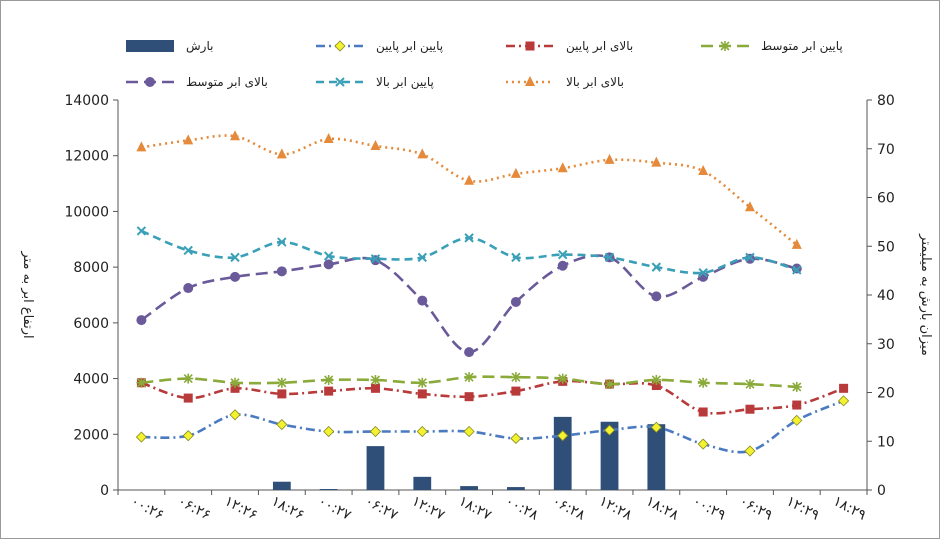  I want to click on legend-label: بالای ابر پایین, so click(599, 46).